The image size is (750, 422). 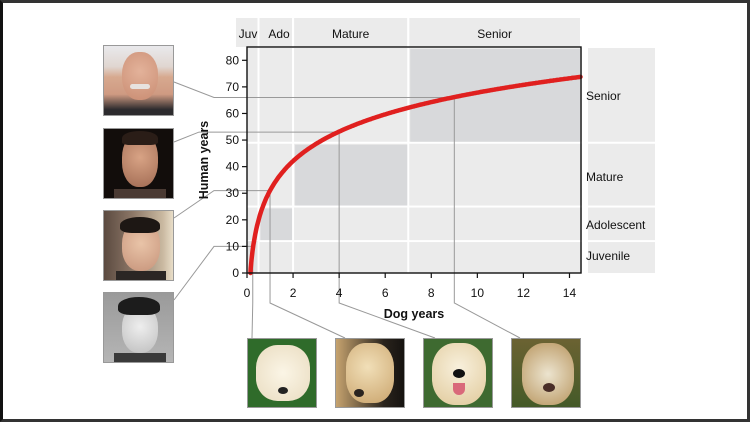 I want to click on dog-stage-label: Juv, so click(x=248, y=34).